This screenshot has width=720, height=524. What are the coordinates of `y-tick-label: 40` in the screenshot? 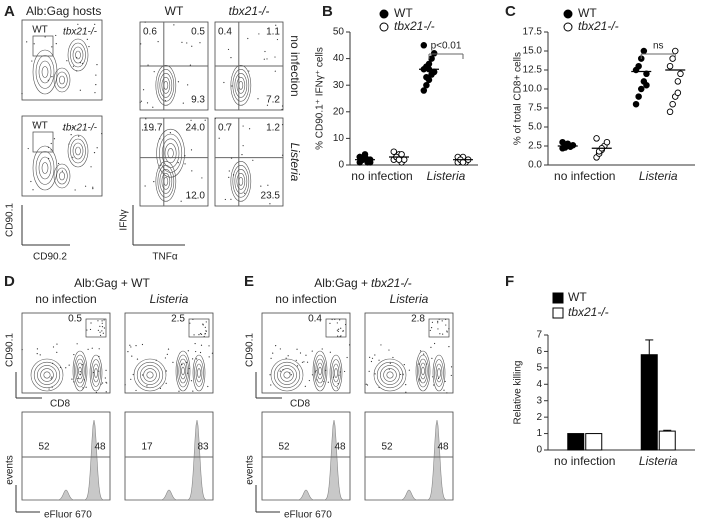 It's located at (339, 58).